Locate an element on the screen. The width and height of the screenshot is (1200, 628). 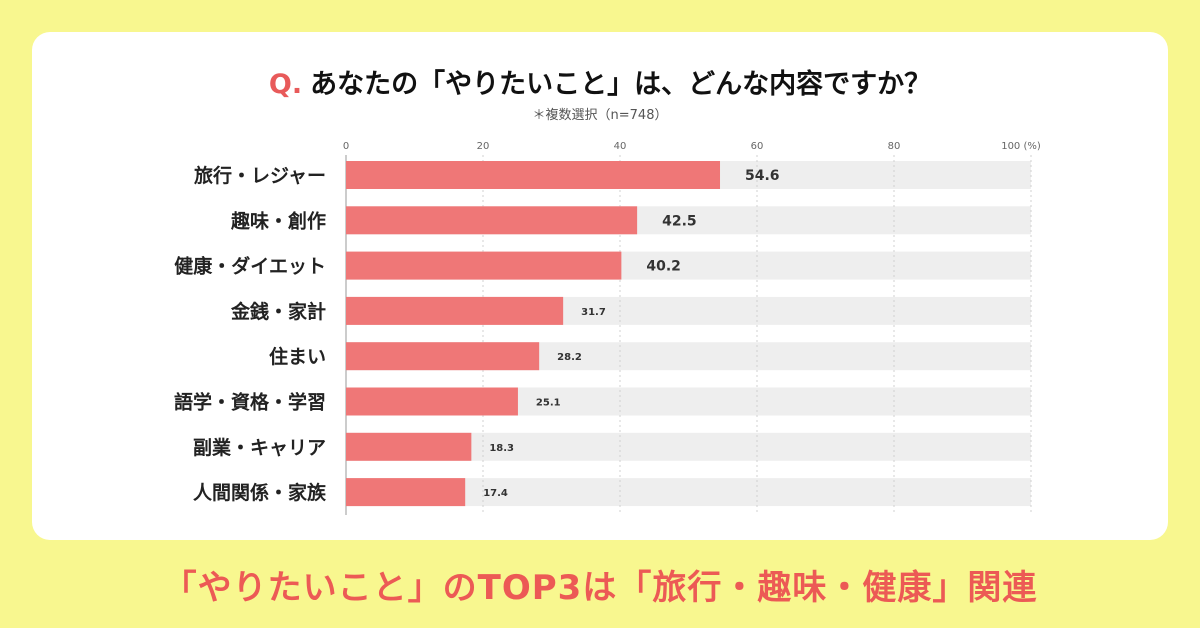
x-tick-label: 40 is located at coordinates (620, 146).